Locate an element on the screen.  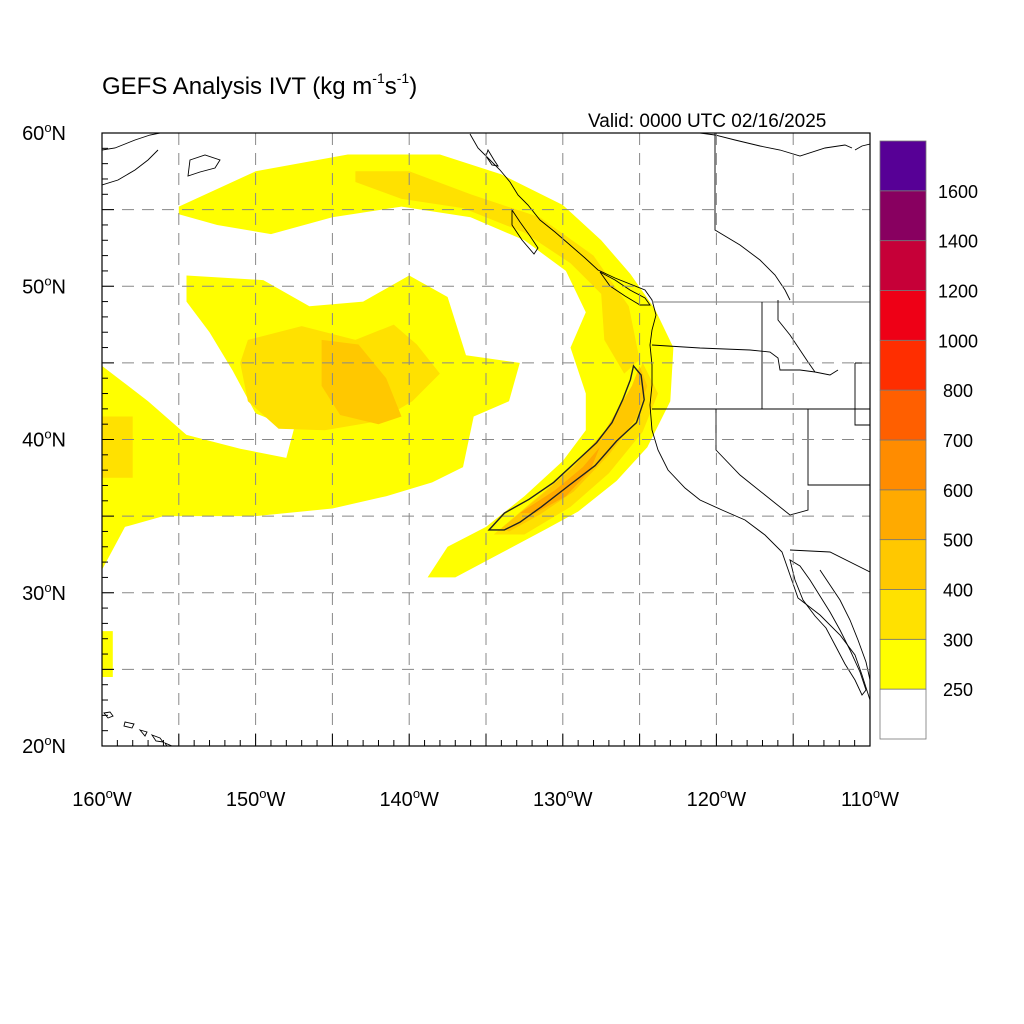
coastline-mexico-mainland is located at coordinates (844, 625).